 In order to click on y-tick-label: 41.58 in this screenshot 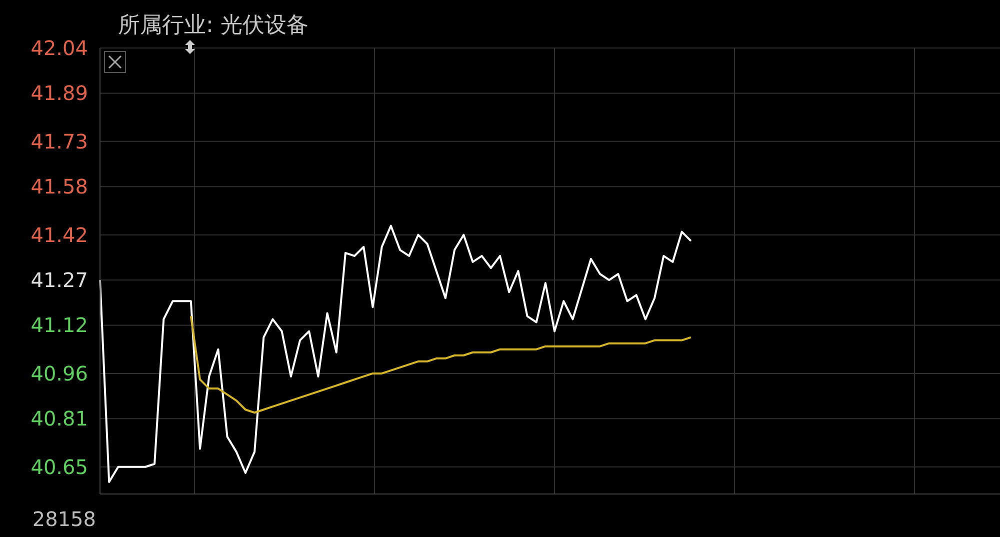, I will do `click(59, 186)`.